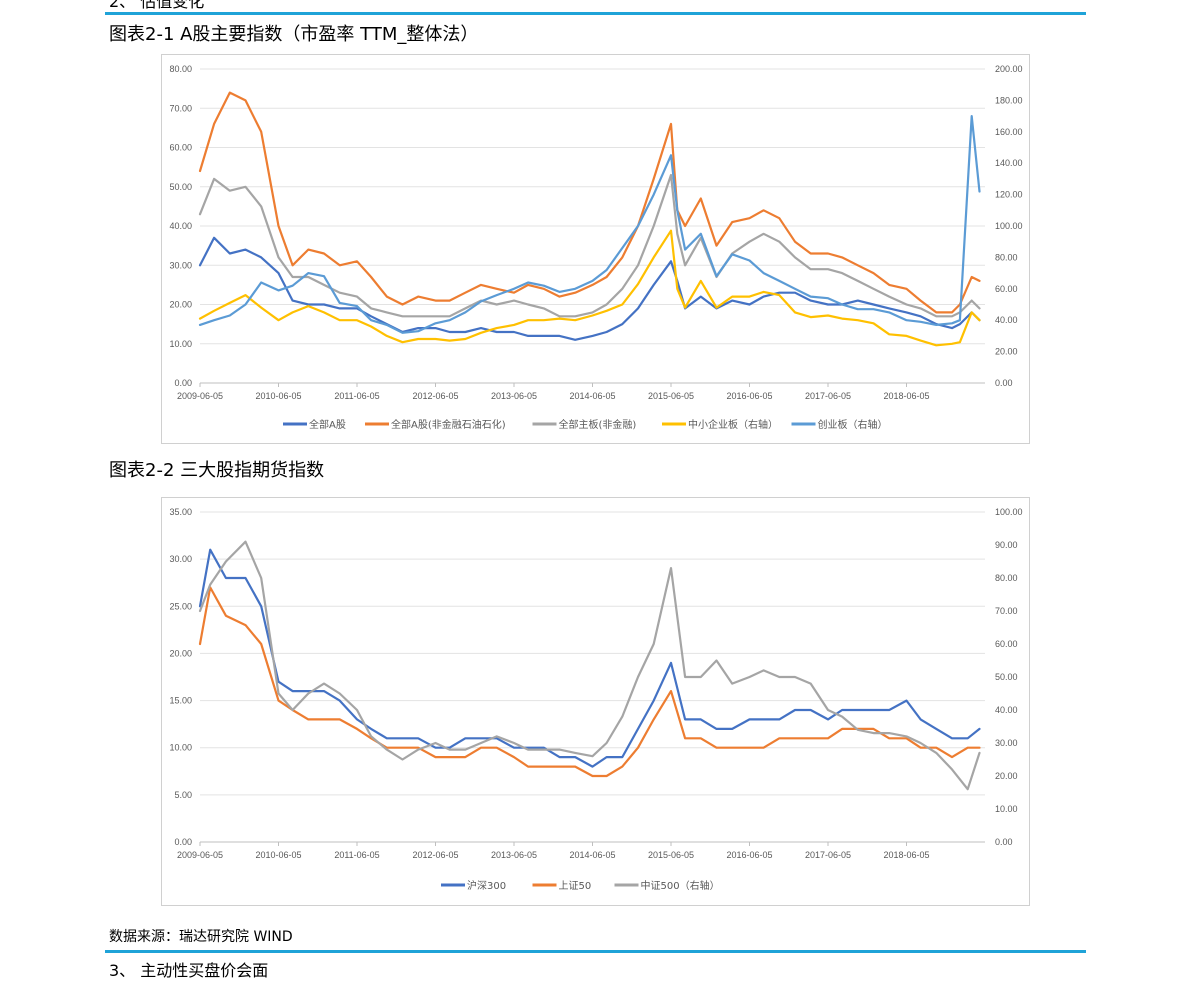  Describe the element at coordinates (180, 606) in the screenshot. I see `y-left-tick-label: 25.00` at that location.